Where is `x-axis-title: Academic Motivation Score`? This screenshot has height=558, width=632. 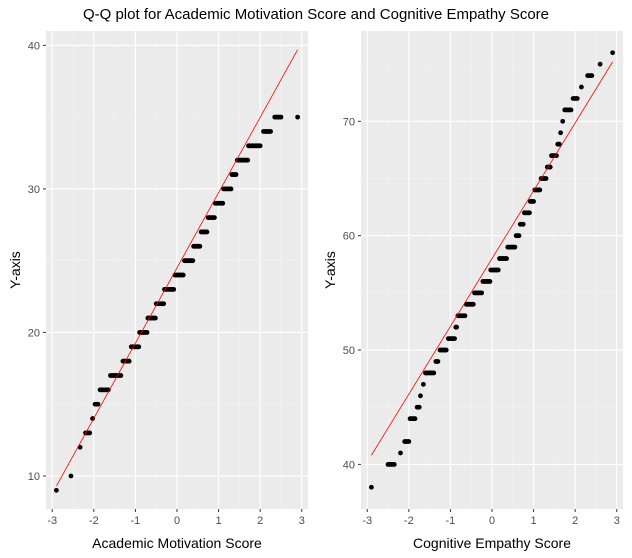
x-axis-title: Academic Motivation Score is located at coordinates (177, 543).